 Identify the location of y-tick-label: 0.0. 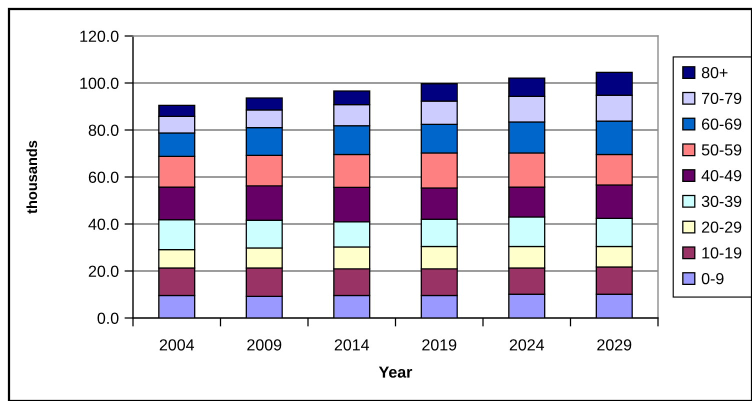
(108, 318).